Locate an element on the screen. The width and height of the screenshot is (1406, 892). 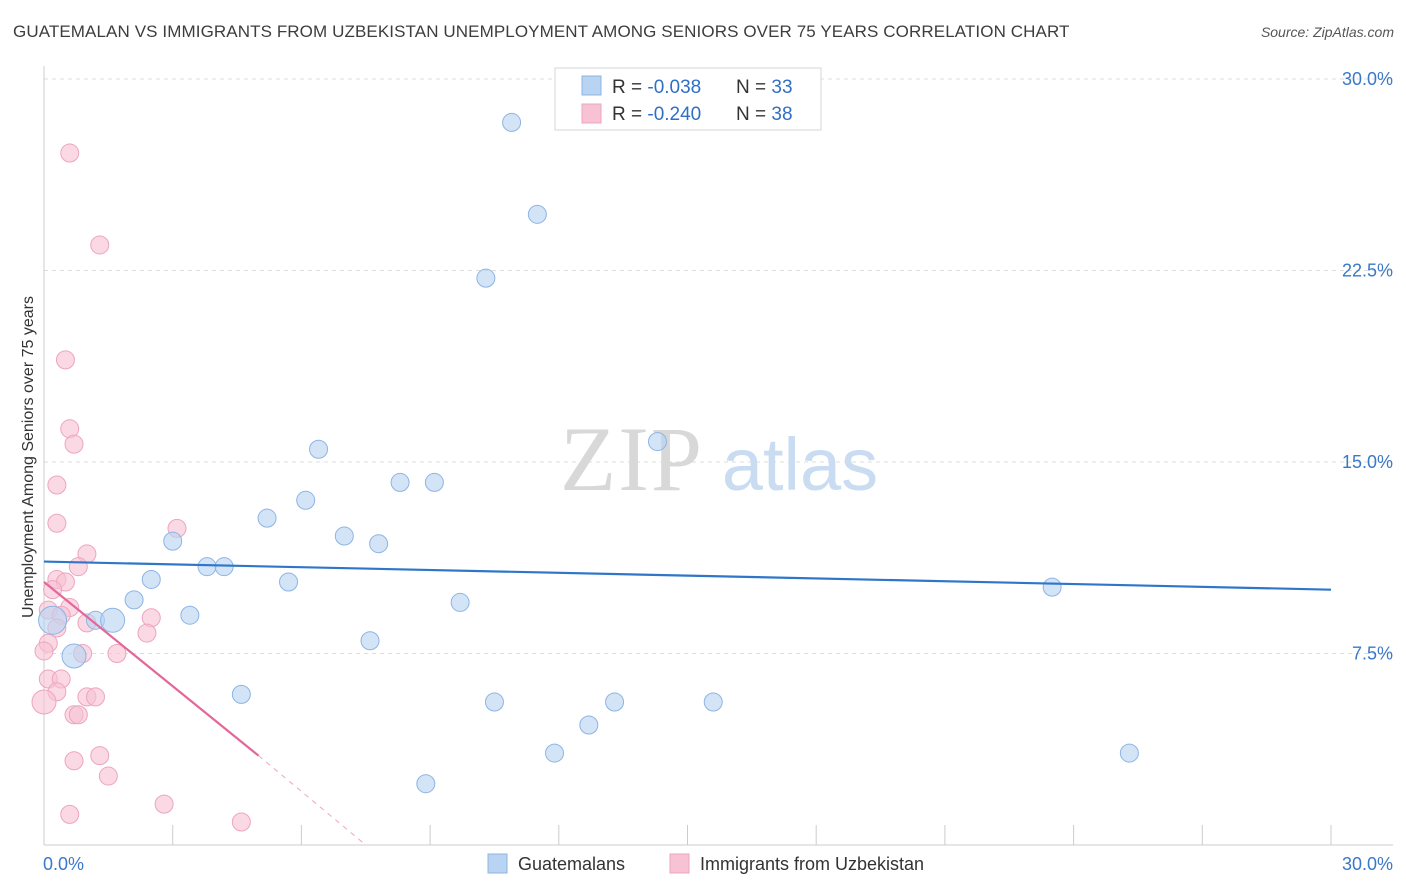
bottom-legend-label-pink: Immigrants from Uzbekistan is located at coordinates (812, 864).